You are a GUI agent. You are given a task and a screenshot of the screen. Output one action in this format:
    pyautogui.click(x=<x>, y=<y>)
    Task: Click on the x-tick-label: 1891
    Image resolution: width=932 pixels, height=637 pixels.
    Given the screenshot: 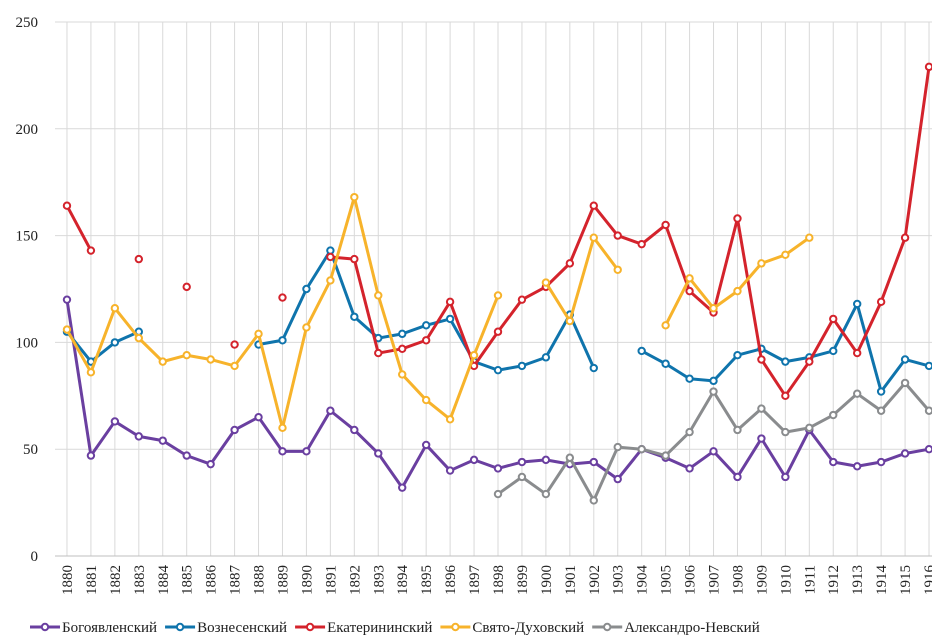 What is the action you would take?
    pyautogui.click(x=331, y=580)
    